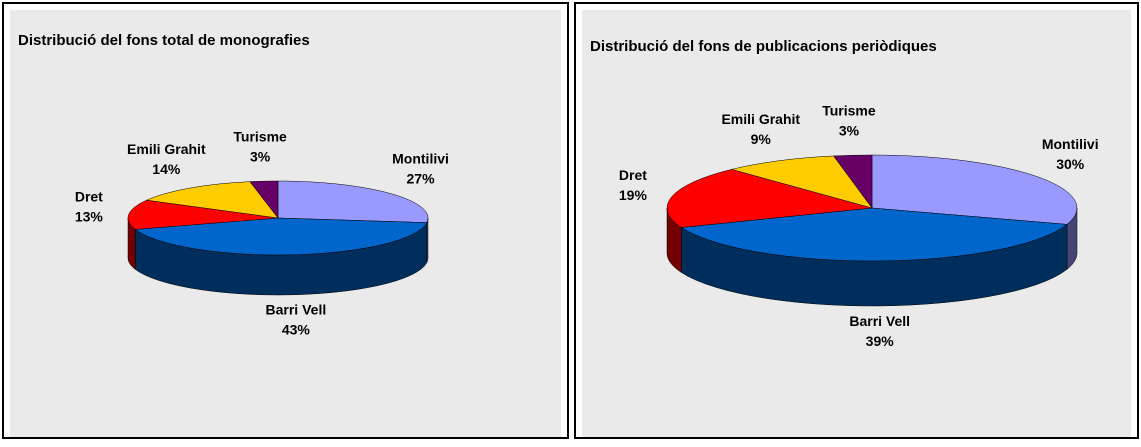 This screenshot has width=1141, height=447. Describe the element at coordinates (761, 139) in the screenshot. I see `value-label: 9%` at that location.